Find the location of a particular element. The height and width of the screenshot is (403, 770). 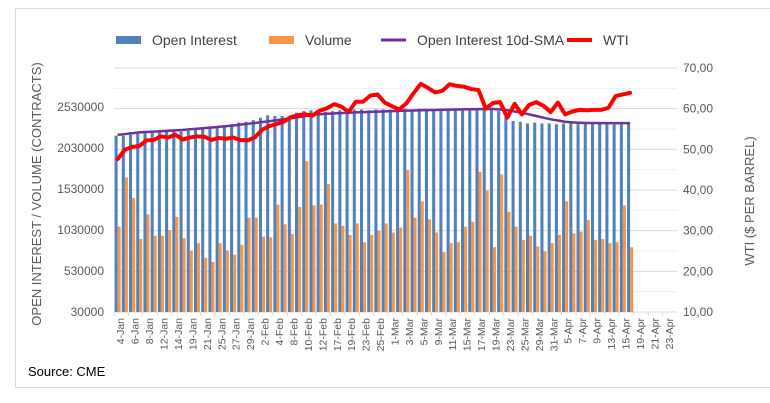

x-tick-label: 1-Mar is located at coordinates (396, 331).